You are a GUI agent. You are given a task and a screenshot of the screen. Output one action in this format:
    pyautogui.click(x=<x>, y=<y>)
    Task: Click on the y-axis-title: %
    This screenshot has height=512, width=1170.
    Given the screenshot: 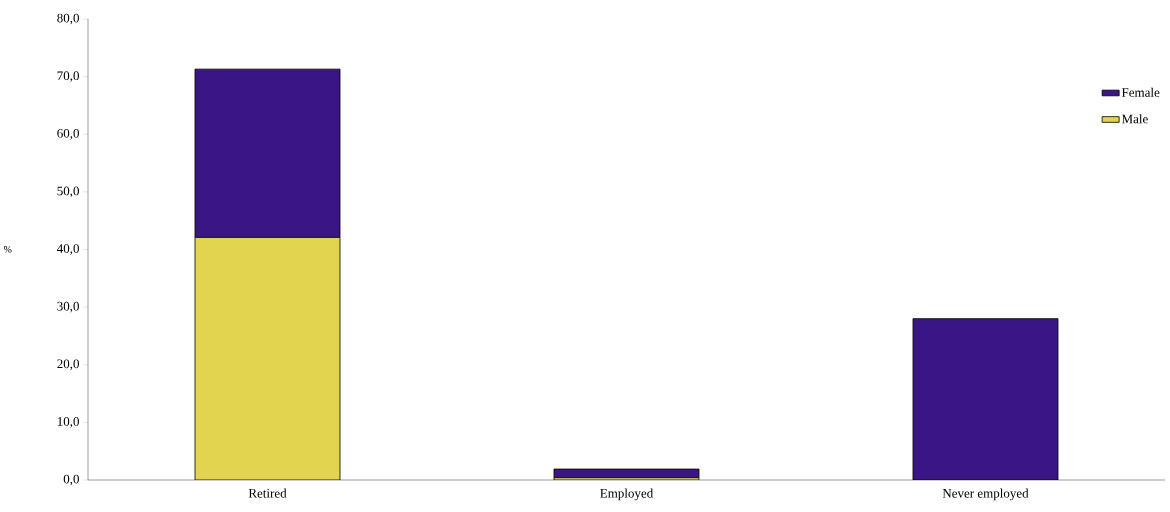 What is the action you would take?
    pyautogui.click(x=7, y=249)
    